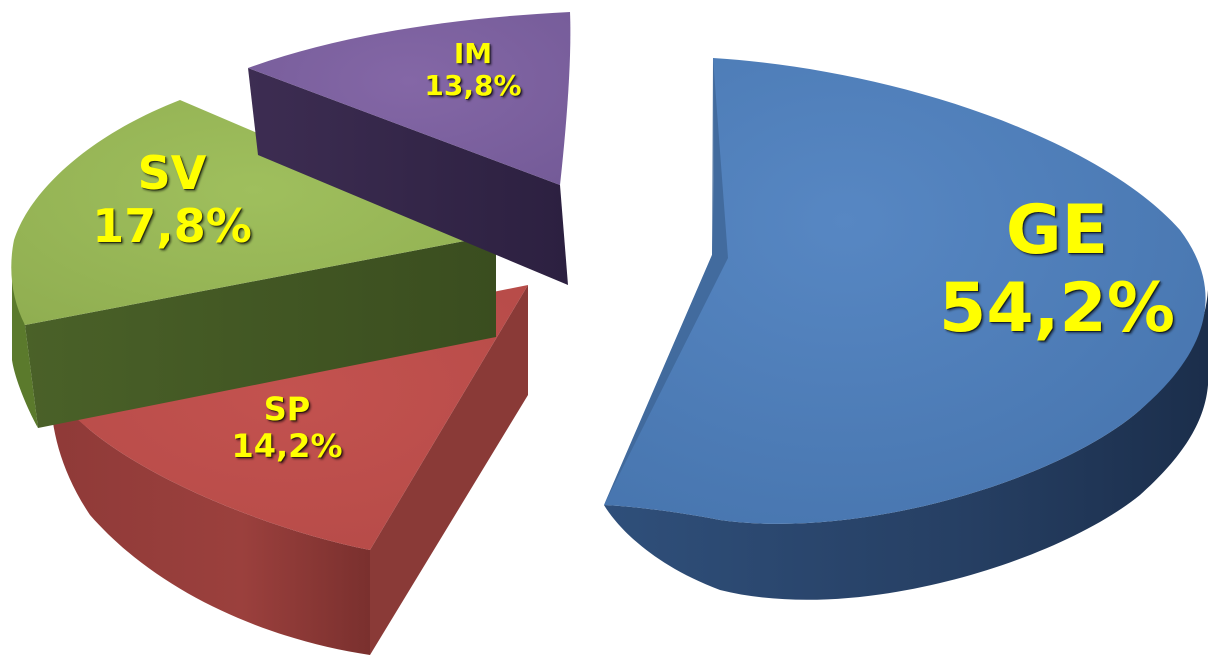 The image size is (1209, 659). What do you see at coordinates (287, 409) in the screenshot?
I see `slice-label-sp-category: SP` at bounding box center [287, 409].